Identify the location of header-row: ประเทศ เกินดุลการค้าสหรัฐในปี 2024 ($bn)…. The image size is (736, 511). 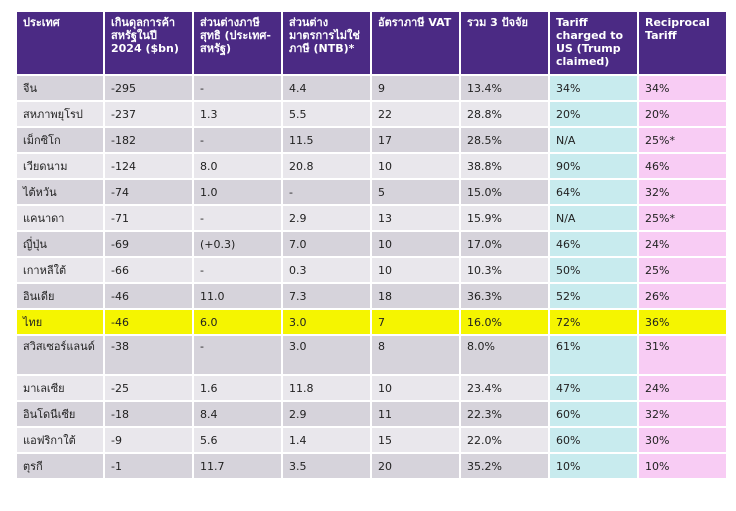
(371, 43).